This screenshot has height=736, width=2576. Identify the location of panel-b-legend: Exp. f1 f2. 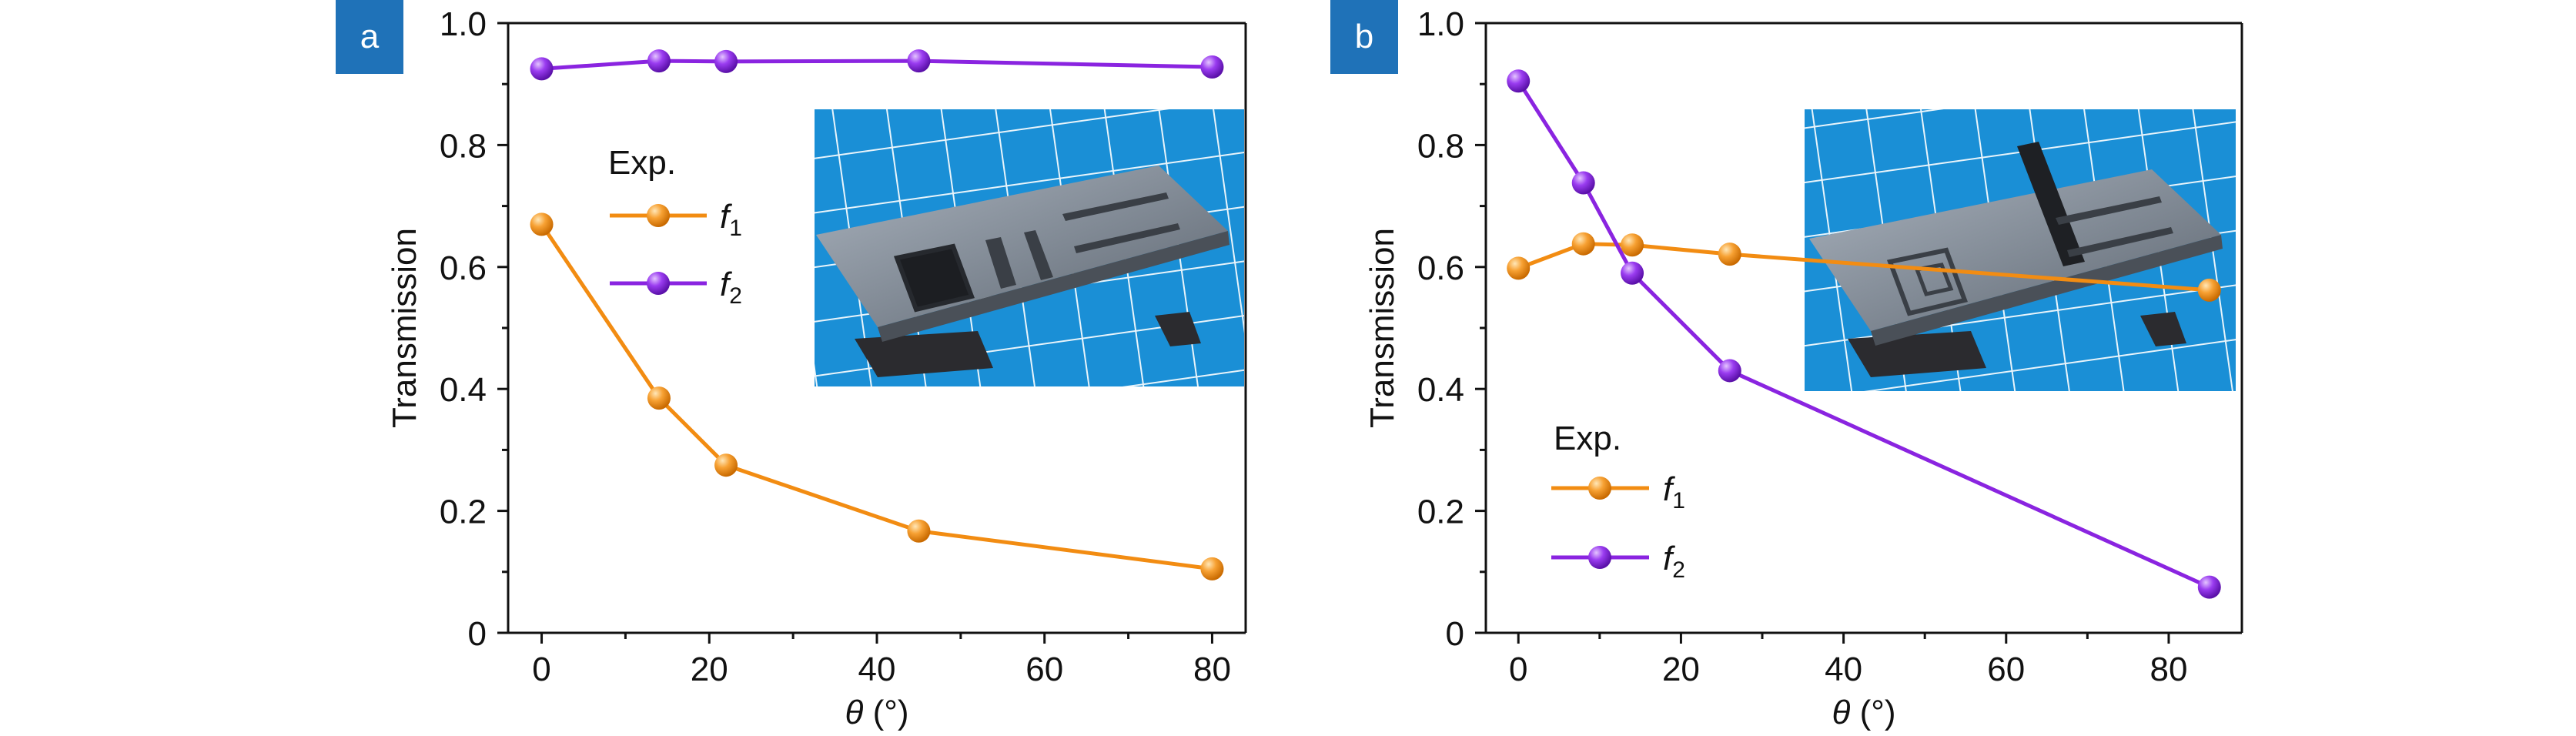
(1618, 502).